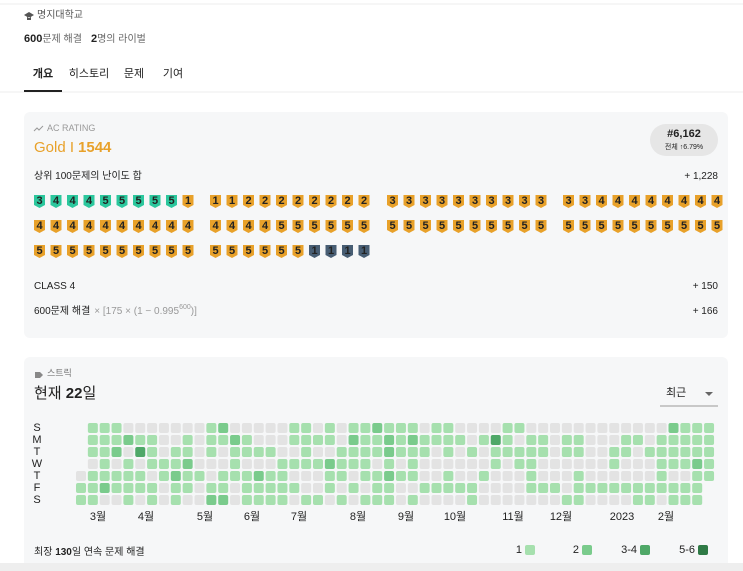 The height and width of the screenshot is (571, 743). Describe the element at coordinates (205, 516) in the screenshot. I see `month-label: 5월` at that location.